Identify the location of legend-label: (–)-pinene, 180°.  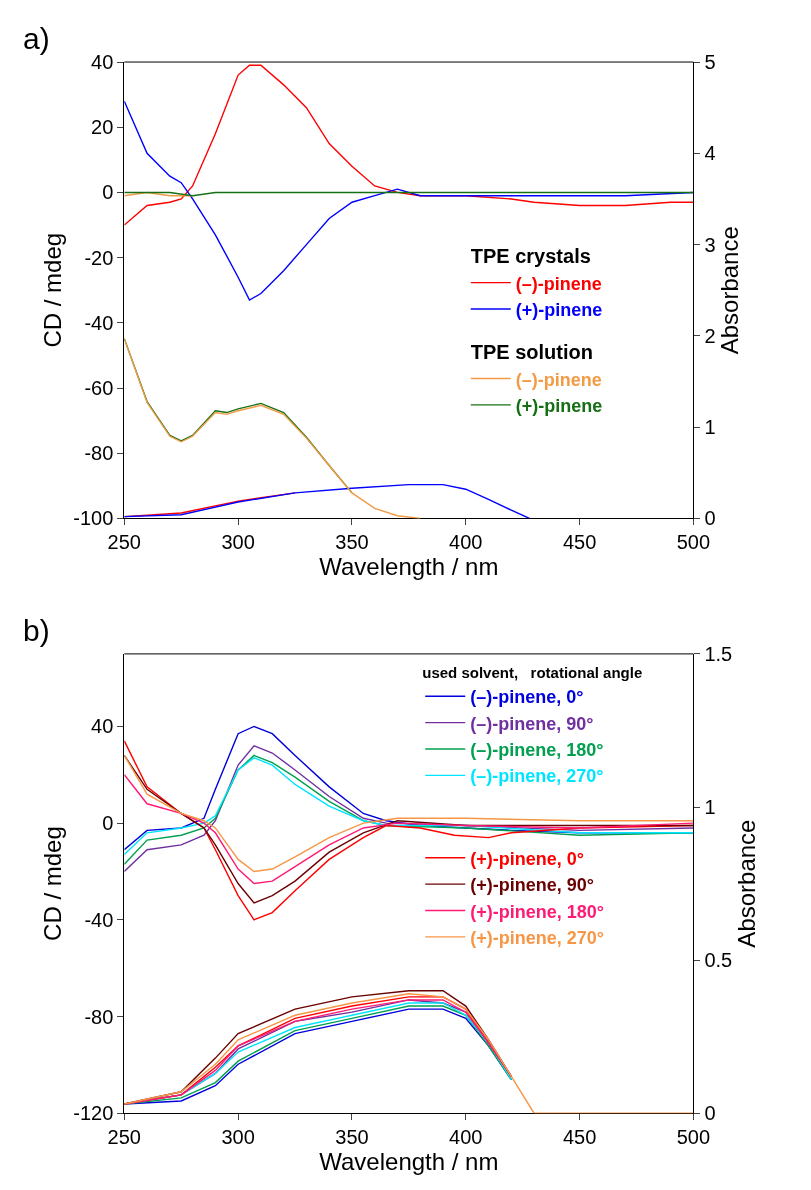
(537, 750).